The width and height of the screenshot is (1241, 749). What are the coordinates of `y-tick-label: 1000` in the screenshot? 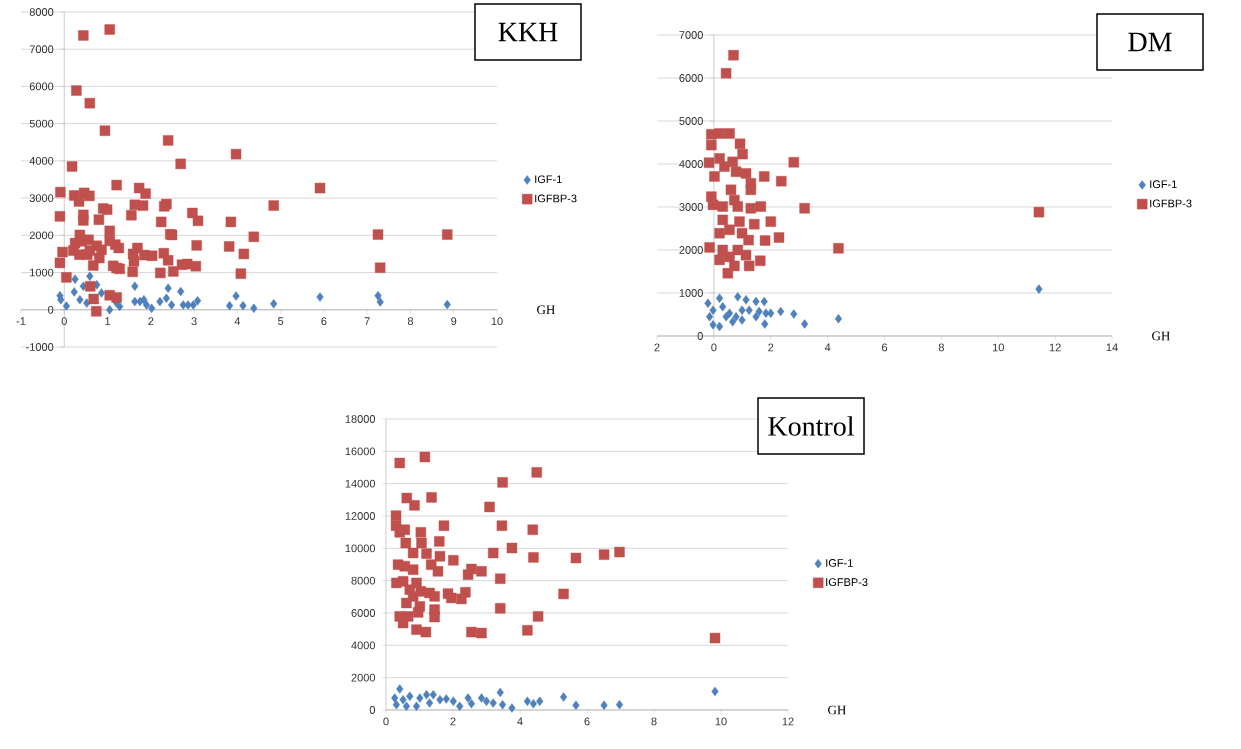 It's located at (691, 293).